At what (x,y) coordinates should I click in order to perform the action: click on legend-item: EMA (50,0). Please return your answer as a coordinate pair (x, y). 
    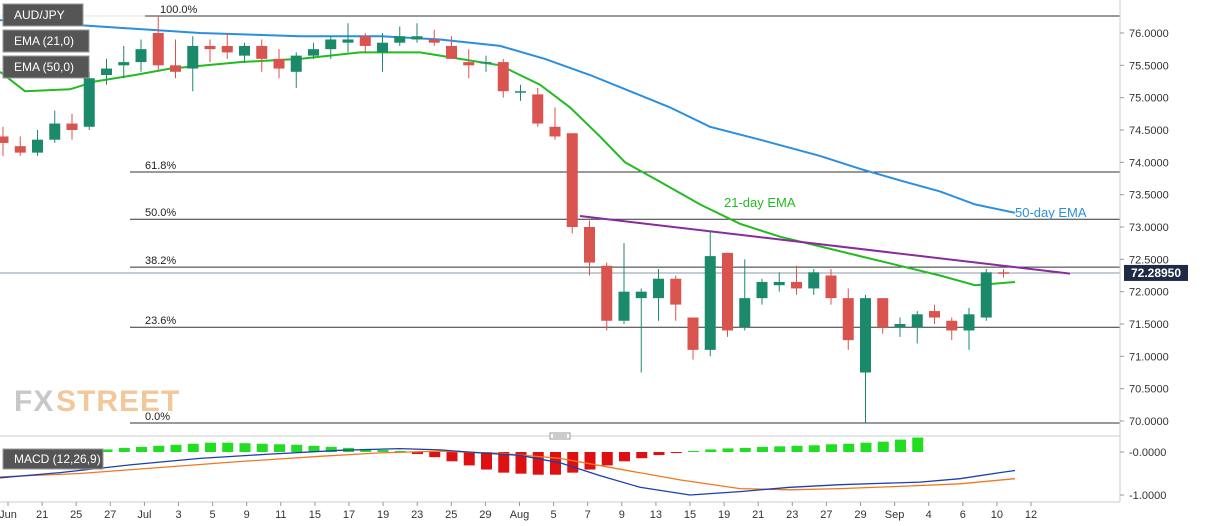
    Looking at the image, I should click on (46, 67).